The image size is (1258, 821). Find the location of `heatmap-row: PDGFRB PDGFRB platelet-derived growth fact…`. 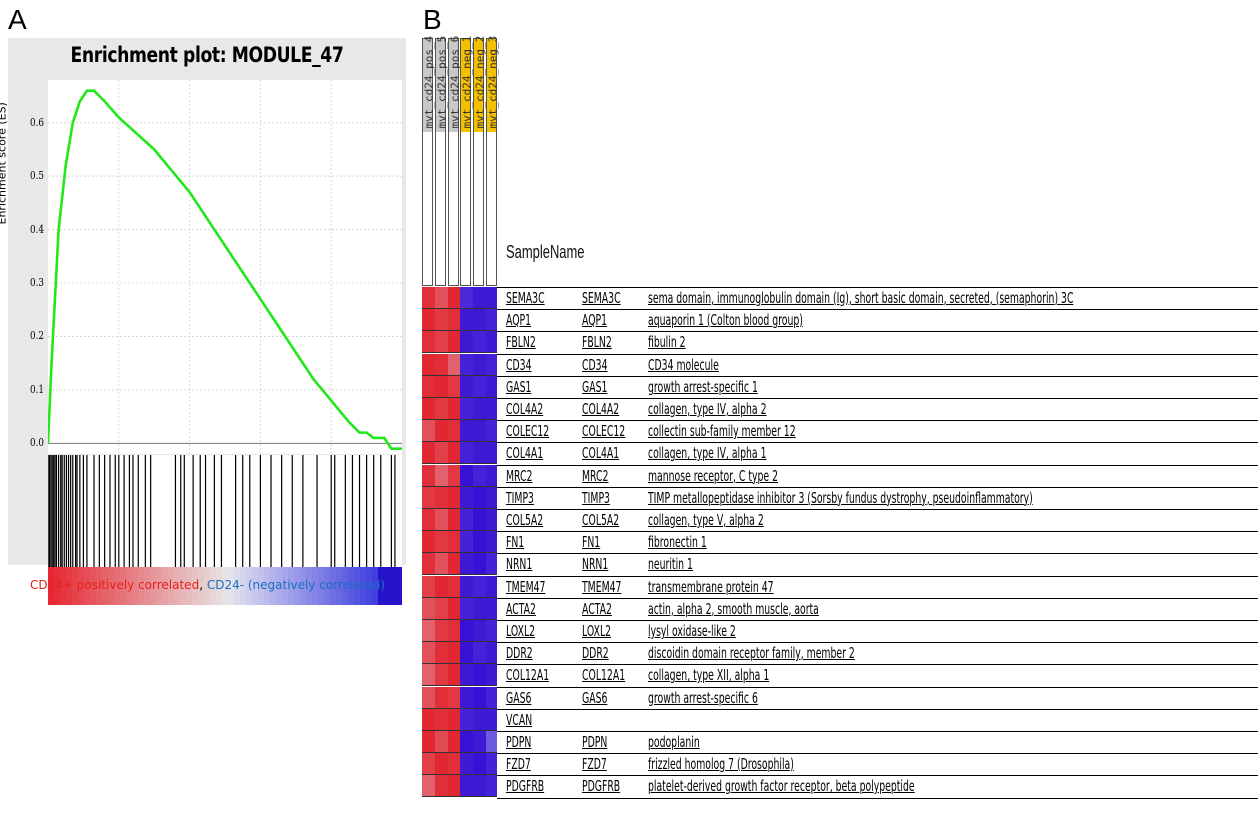

heatmap-row: PDGFRB PDGFRB platelet-derived growth fact… is located at coordinates (840, 786).